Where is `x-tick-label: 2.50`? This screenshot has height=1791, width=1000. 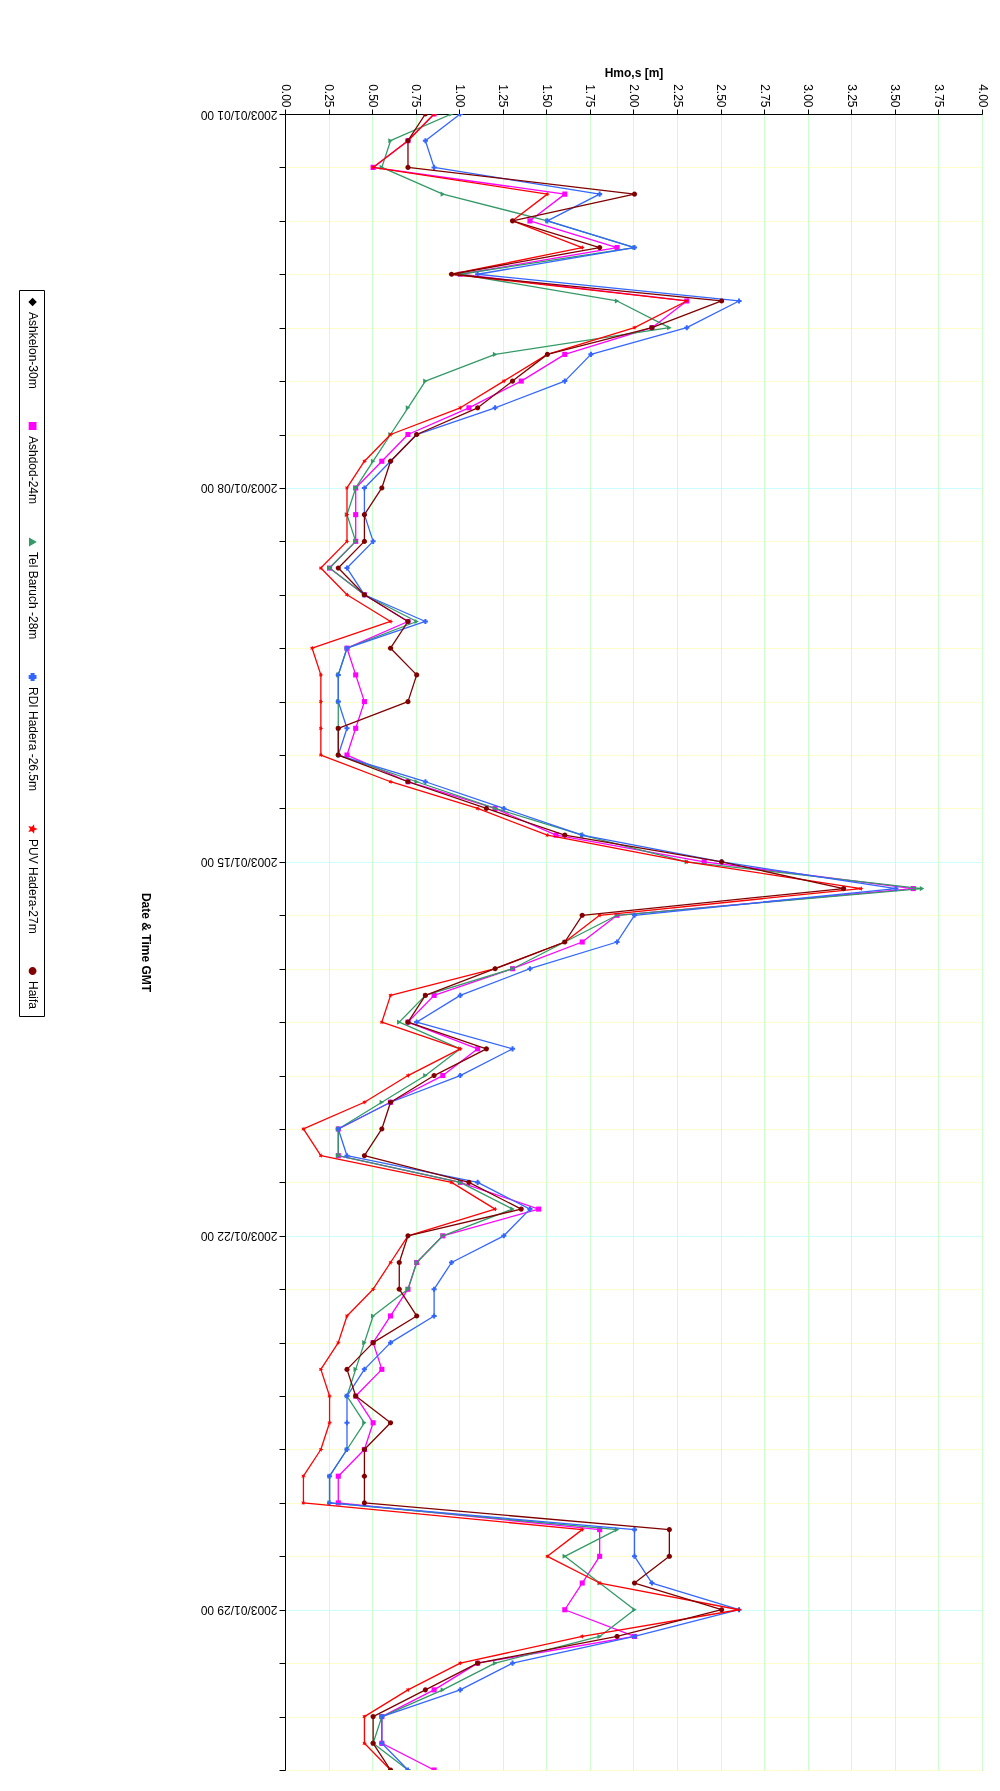 x-tick-label: 2.50 is located at coordinates (721, 96).